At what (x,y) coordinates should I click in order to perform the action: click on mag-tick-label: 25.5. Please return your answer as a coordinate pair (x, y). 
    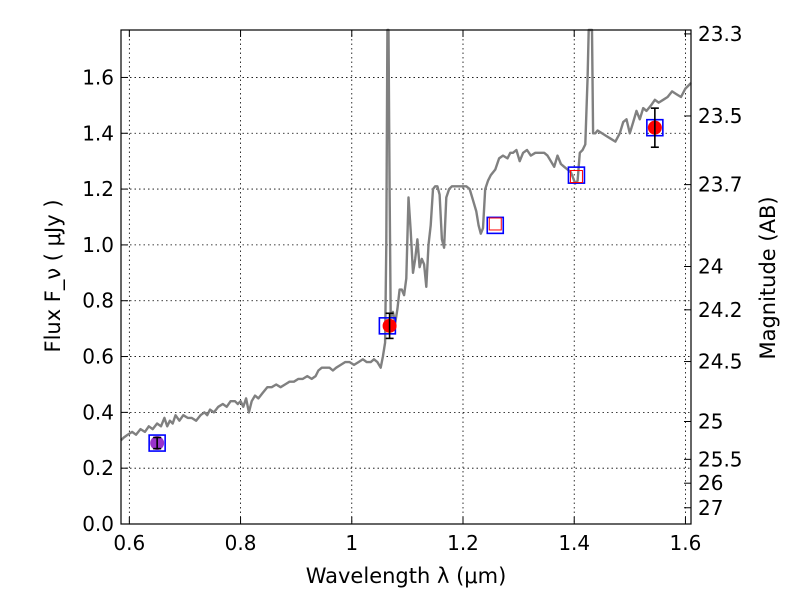
    Looking at the image, I should click on (720, 459).